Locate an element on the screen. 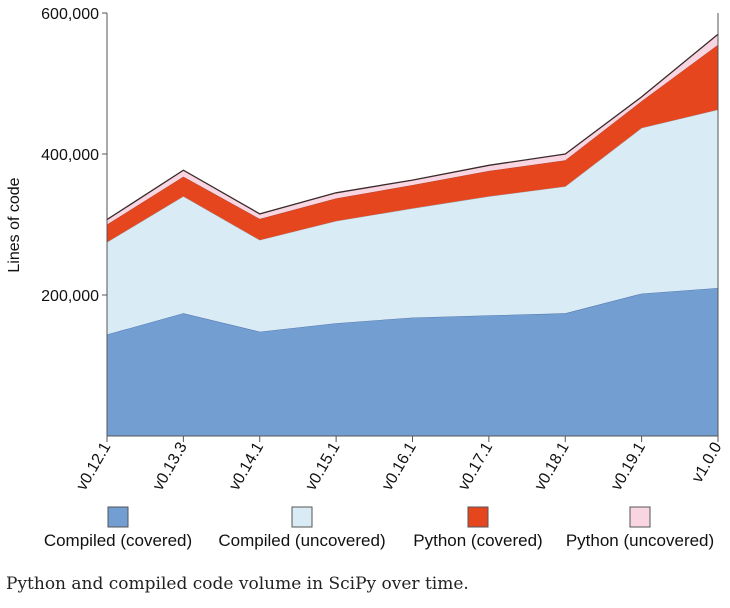 Image resolution: width=730 pixels, height=608 pixels. x-tick-label: v0.14.1 is located at coordinates (246, 466).